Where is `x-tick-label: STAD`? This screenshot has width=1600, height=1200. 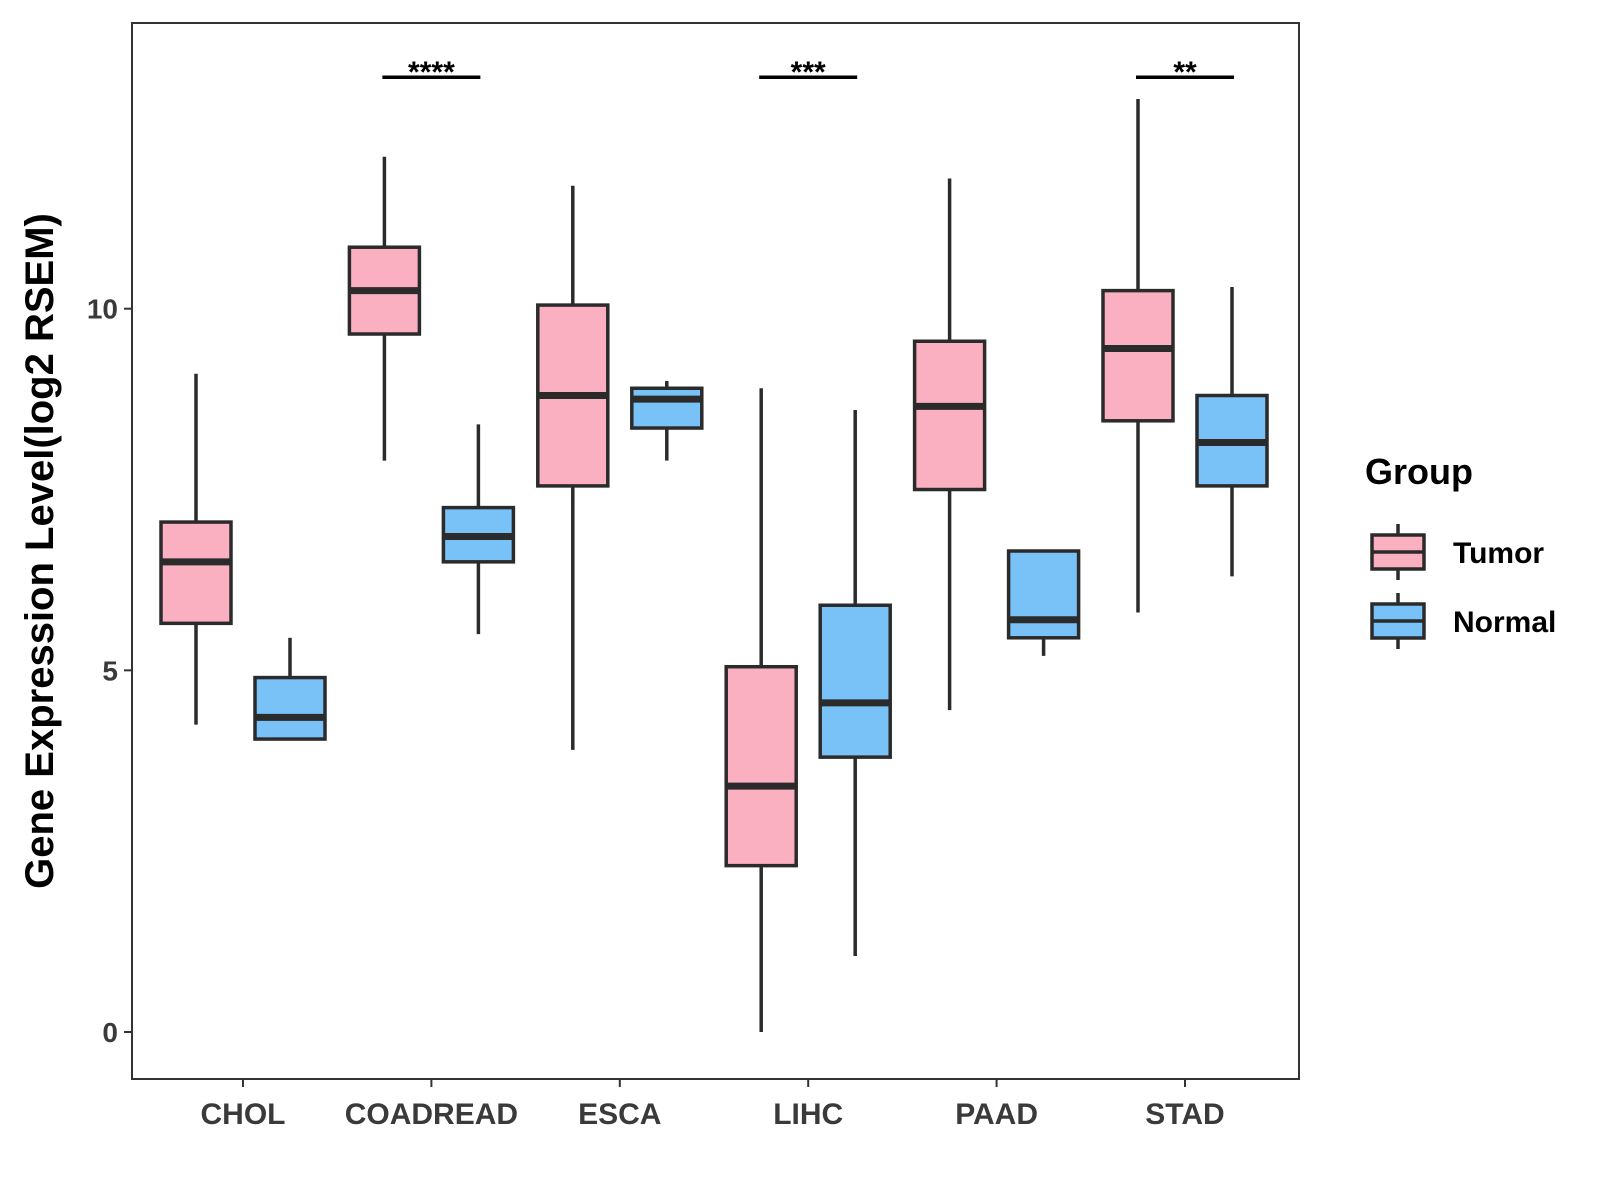
x-tick-label: STAD is located at coordinates (1184, 1114).